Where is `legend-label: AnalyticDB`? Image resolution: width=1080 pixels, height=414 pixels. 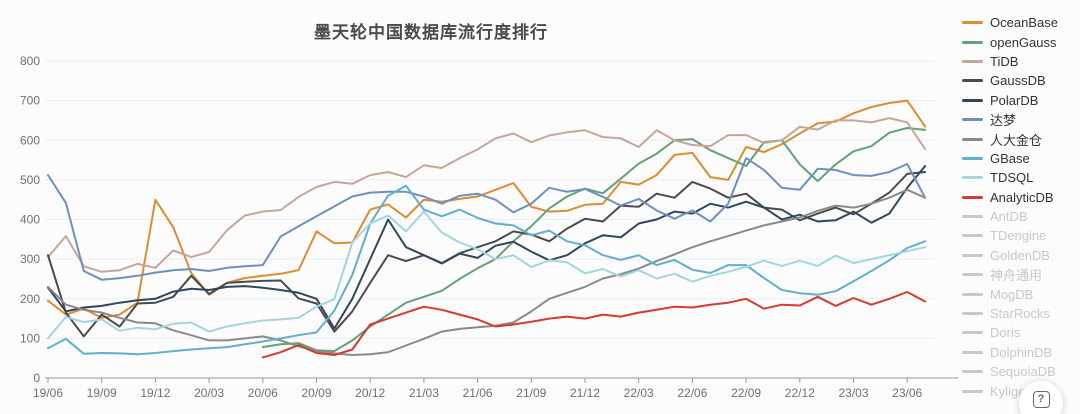
legend-label: AnalyticDB is located at coordinates (1022, 197).